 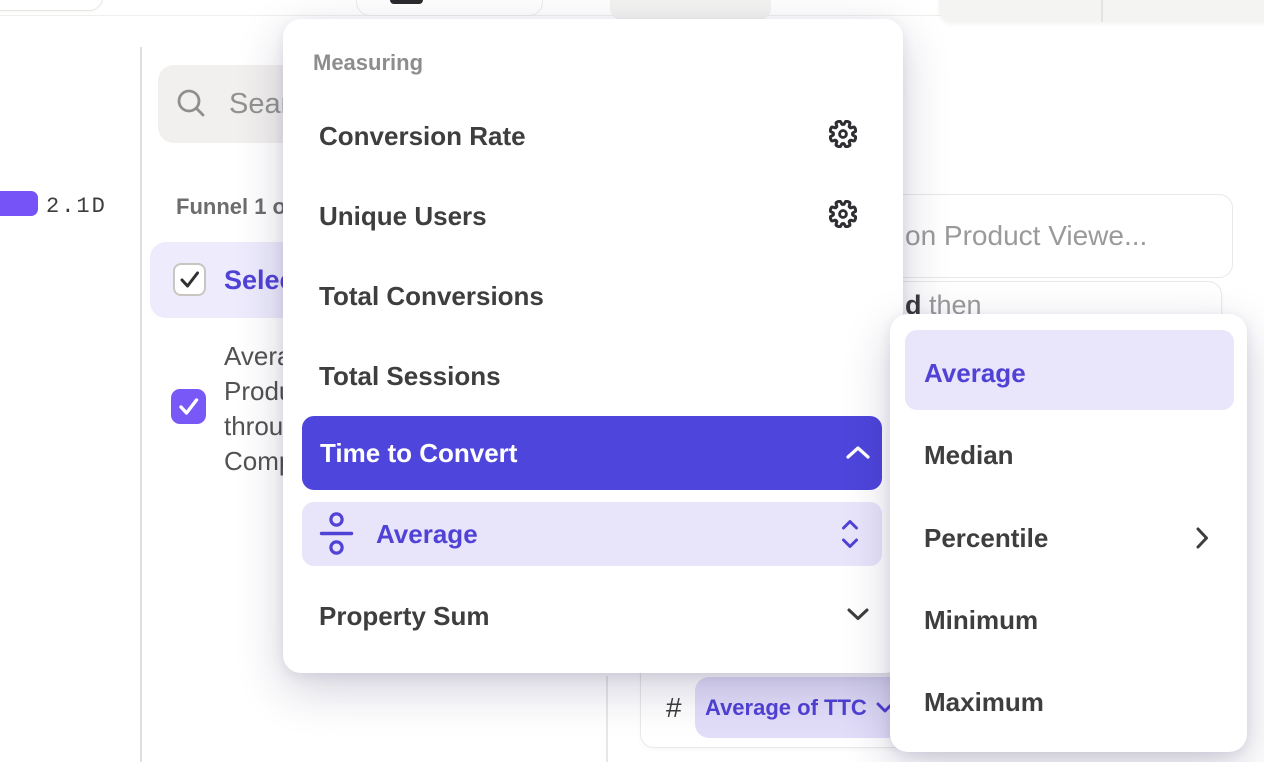 What do you see at coordinates (410, 376) in the screenshot?
I see `menu-item-total-sessions: Total Sessions` at bounding box center [410, 376].